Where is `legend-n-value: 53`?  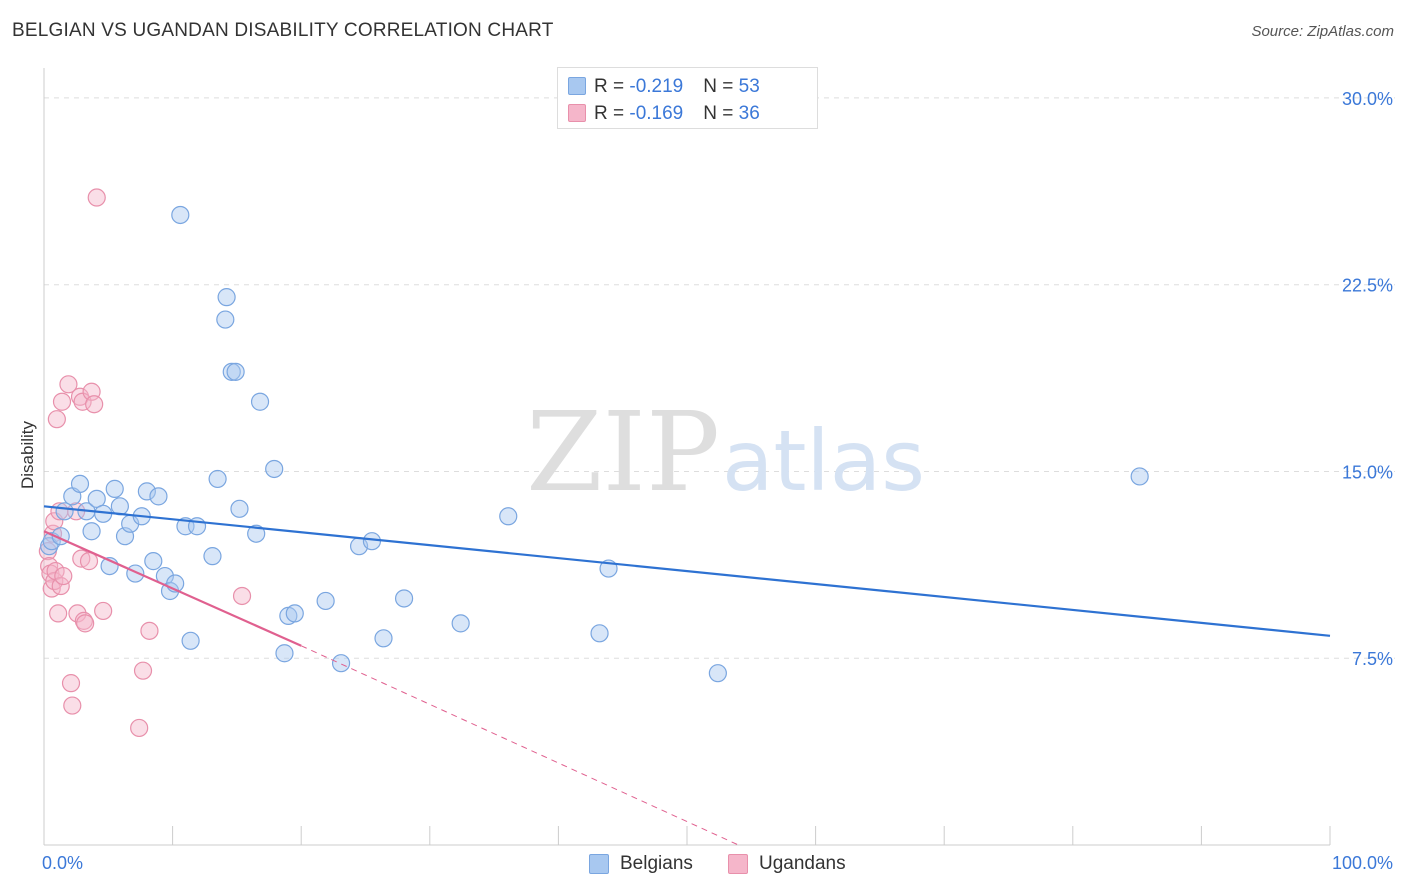
legend-n-value: 53 is located at coordinates (749, 86).